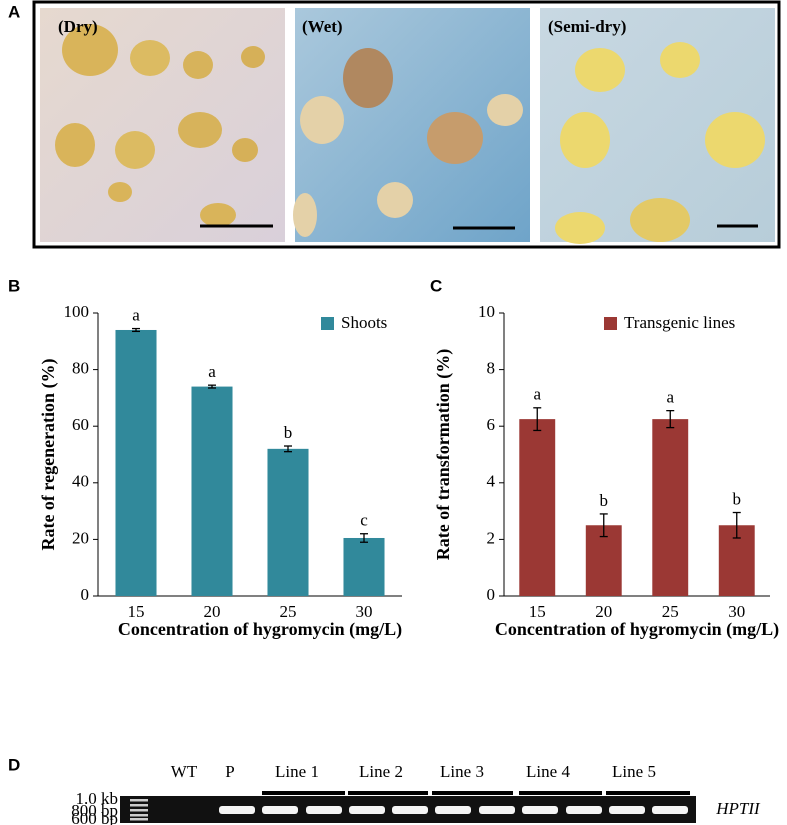 Image resolution: width=787 pixels, height=825 pixels. What do you see at coordinates (94, 817) in the screenshot?
I see `ladder-label: 600 bp` at bounding box center [94, 817].